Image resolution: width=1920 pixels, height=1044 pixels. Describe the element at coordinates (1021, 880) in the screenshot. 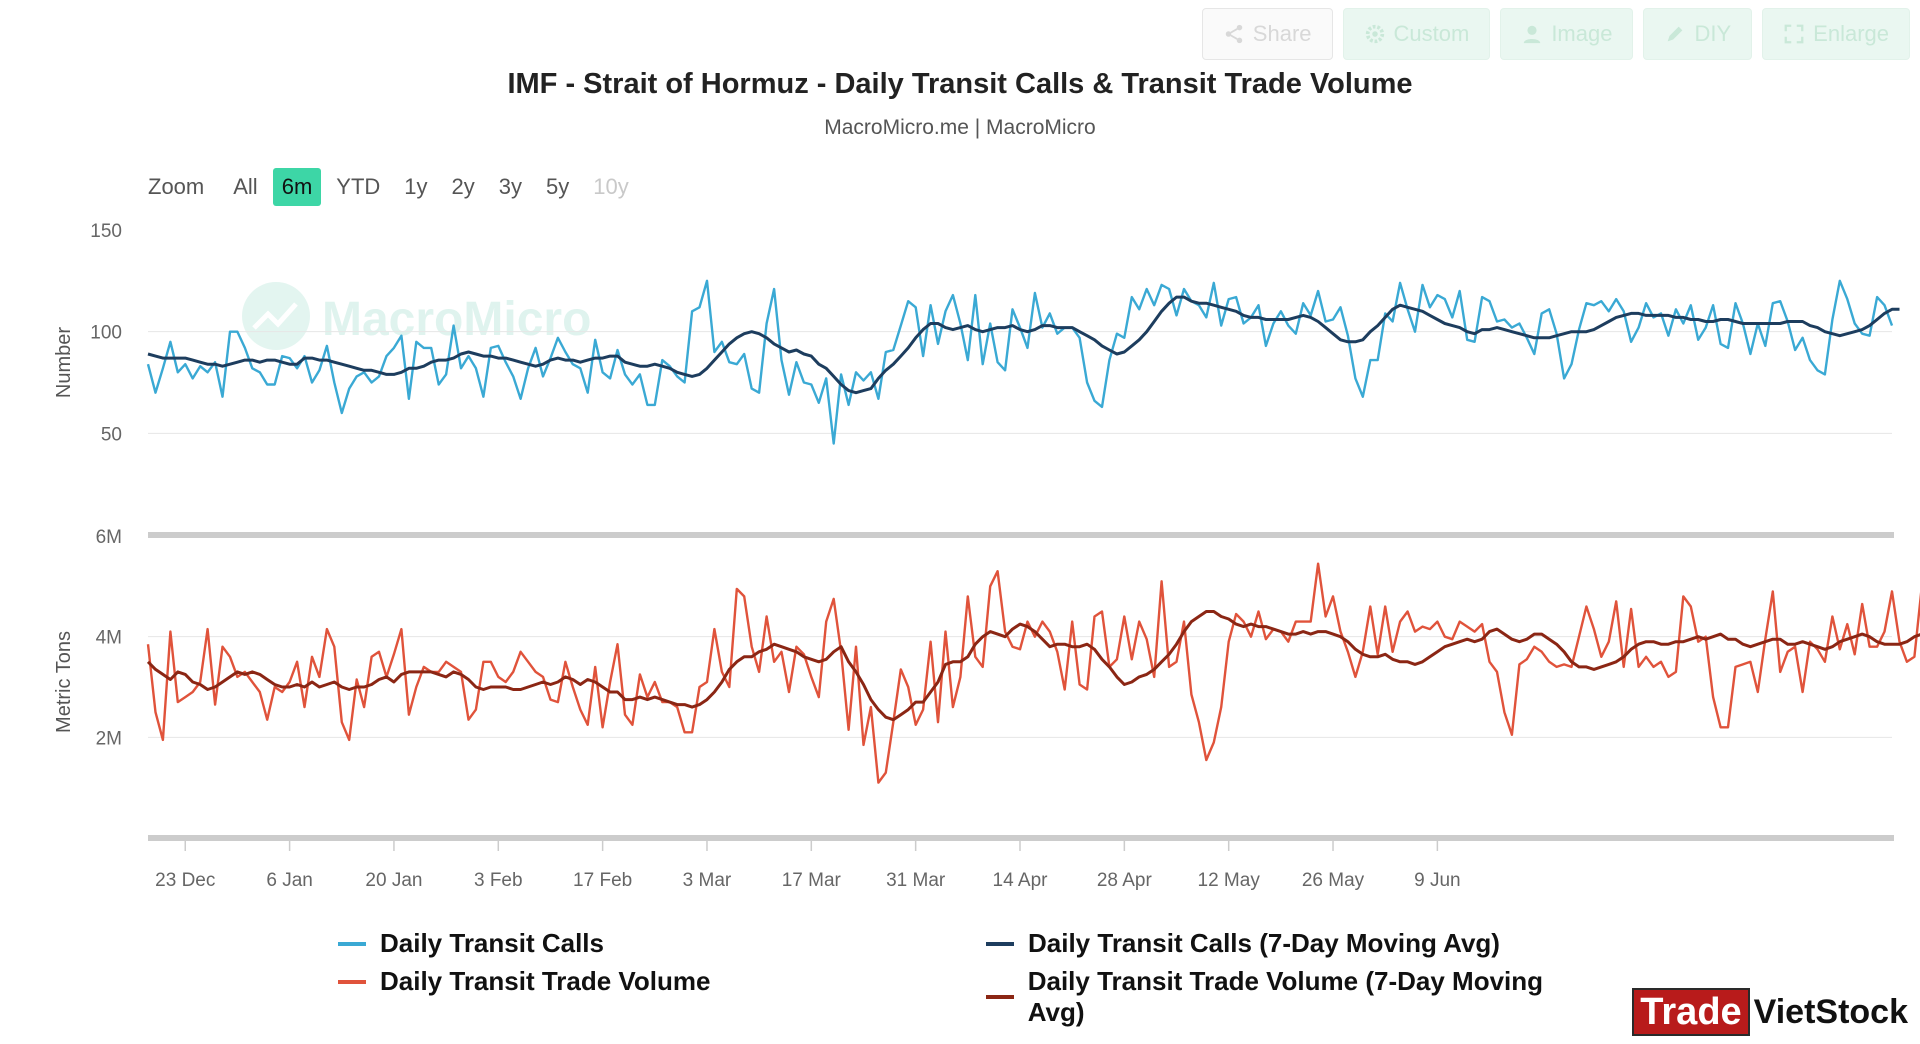

I see `x-tick-label: 14 Apr` at that location.